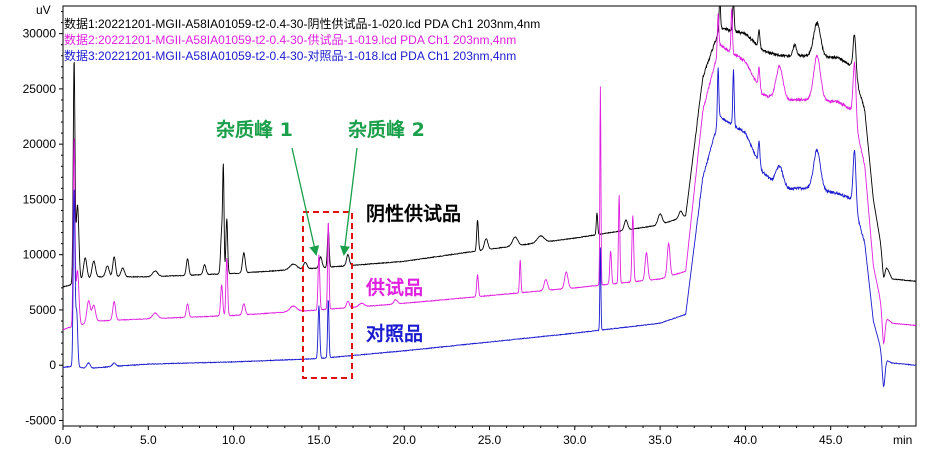 The height and width of the screenshot is (456, 937). What do you see at coordinates (394, 333) in the screenshot?
I see `trace-label-reference-standard: 对照品` at bounding box center [394, 333].